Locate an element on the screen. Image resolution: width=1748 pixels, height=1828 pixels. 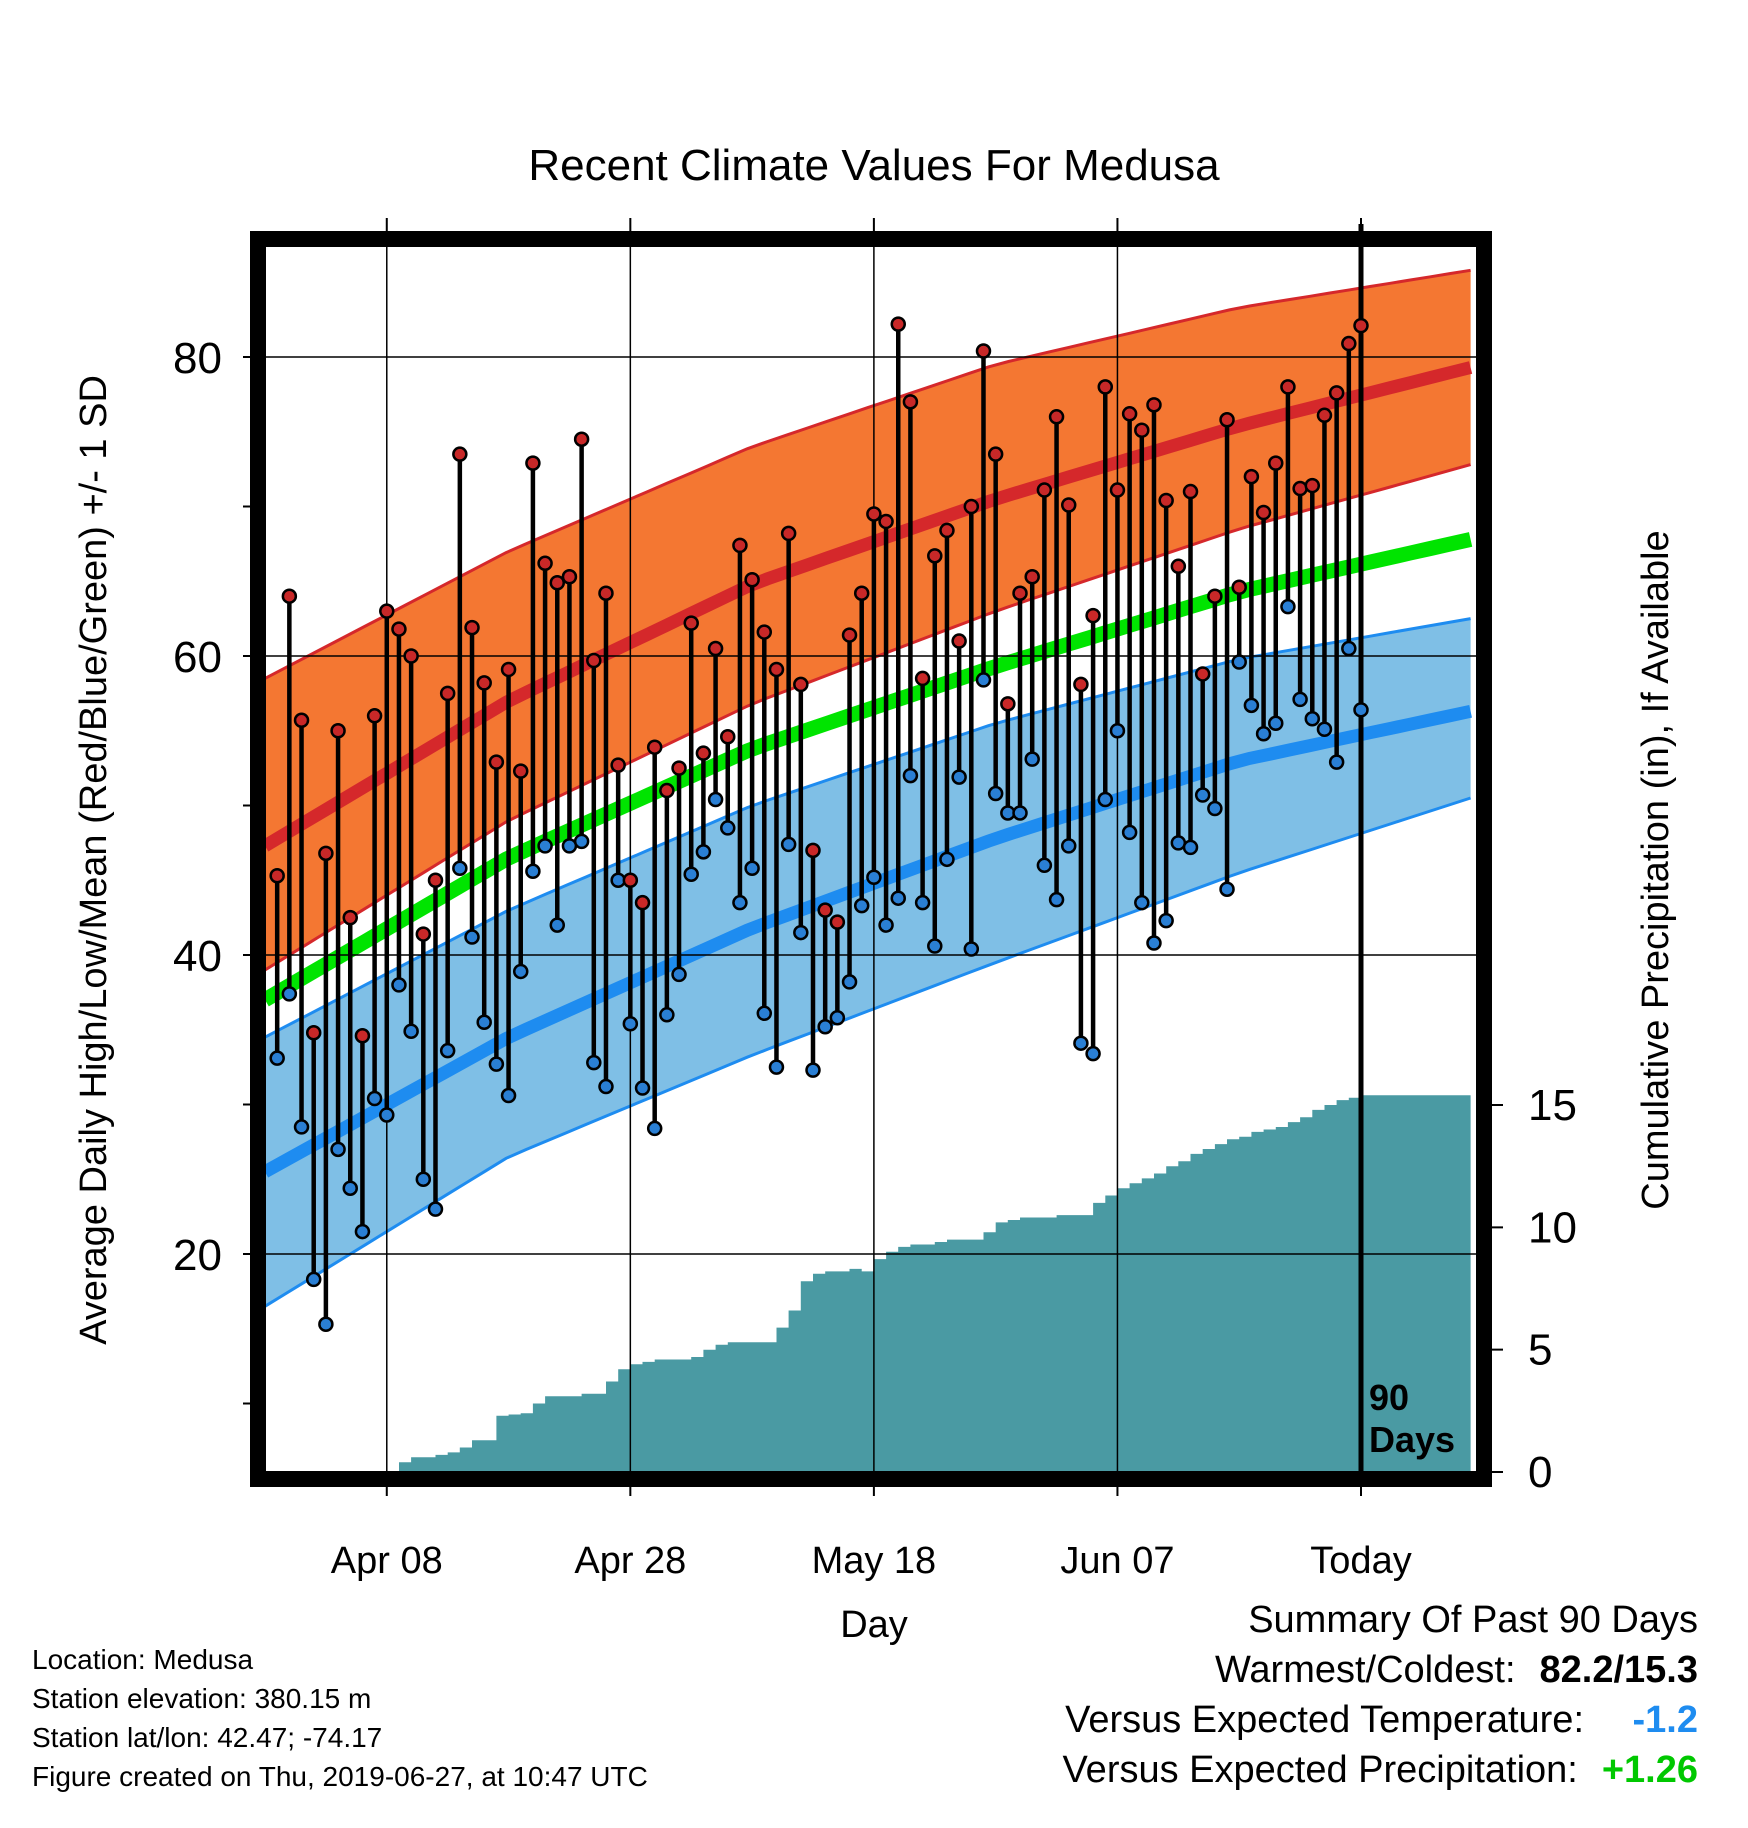
x-tick-label: Apr 08 is located at coordinates (387, 1561).